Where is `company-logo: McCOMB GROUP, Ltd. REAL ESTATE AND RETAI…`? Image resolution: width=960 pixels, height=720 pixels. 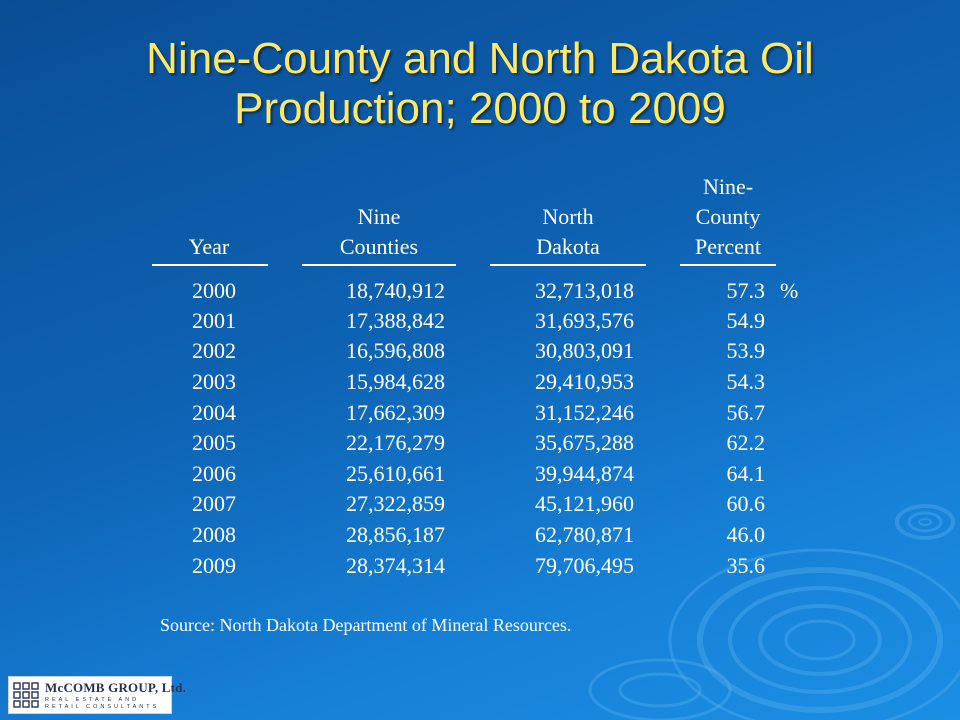
company-logo: McCOMB GROUP, Ltd. REAL ESTATE AND RETAI… is located at coordinates (97, 695).